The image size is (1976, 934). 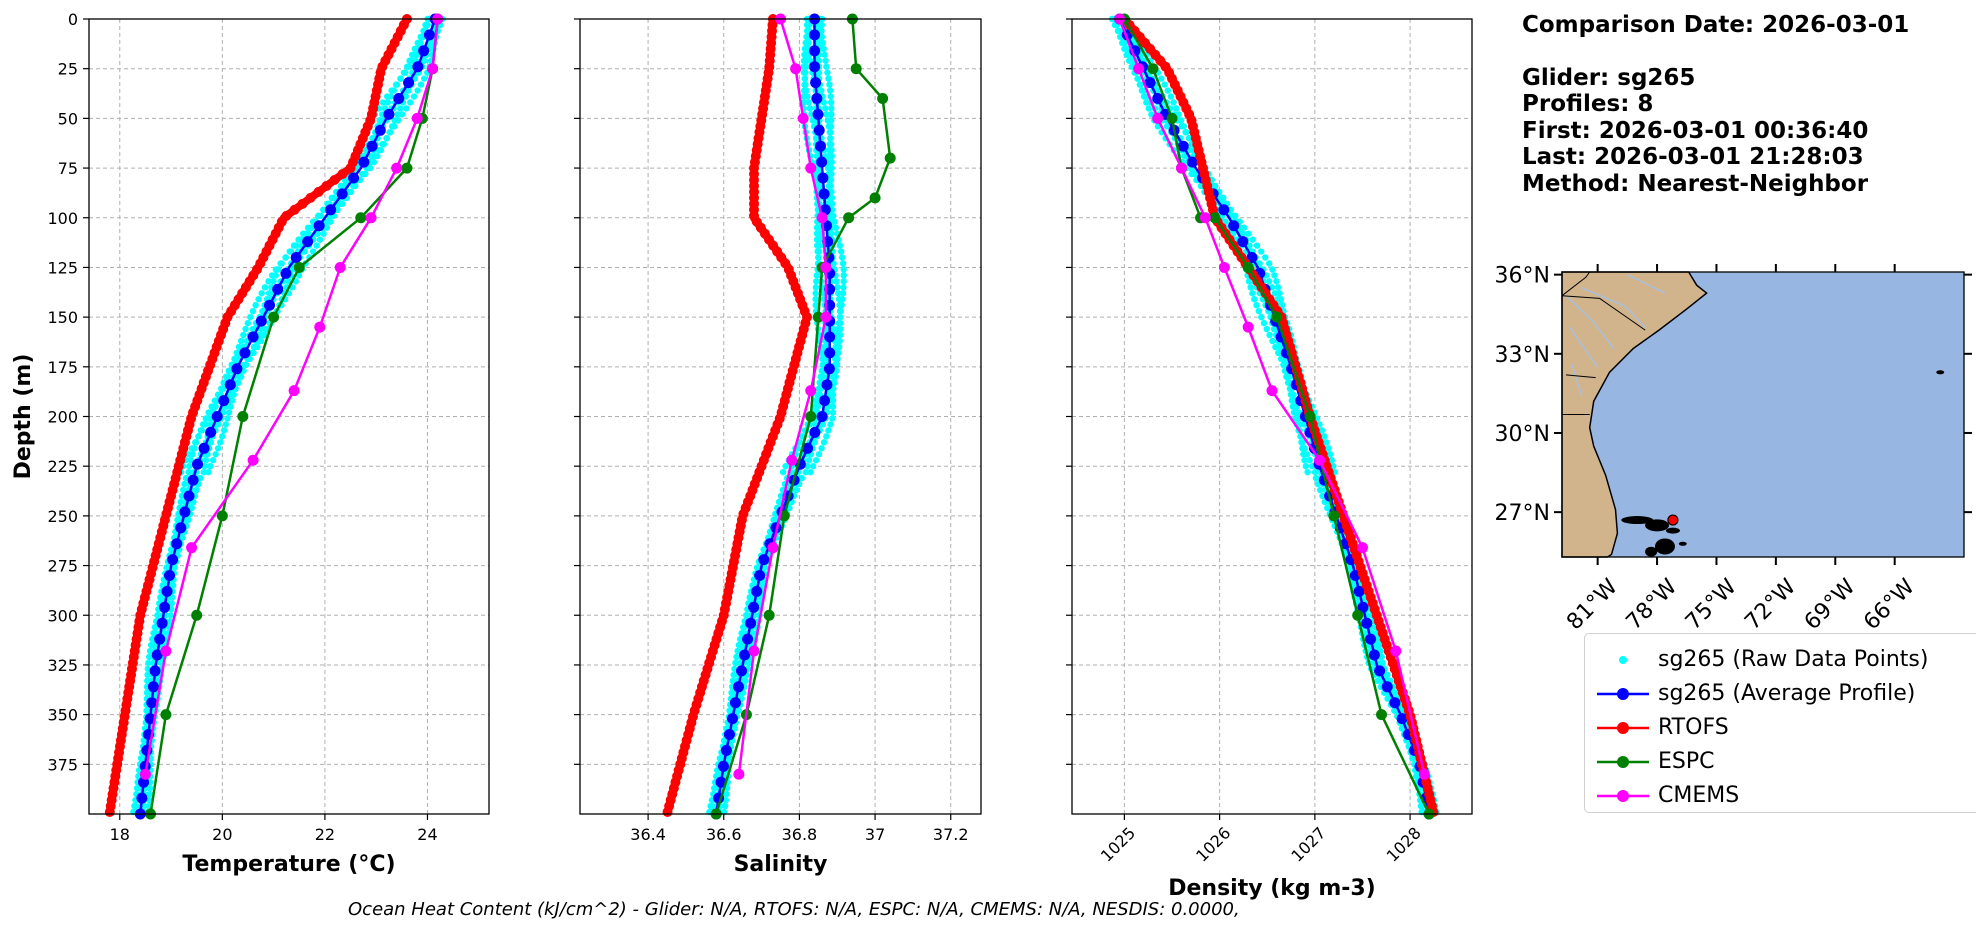 I want to click on legend-label: sg265 (Raw Data Points), so click(x=1793, y=659).